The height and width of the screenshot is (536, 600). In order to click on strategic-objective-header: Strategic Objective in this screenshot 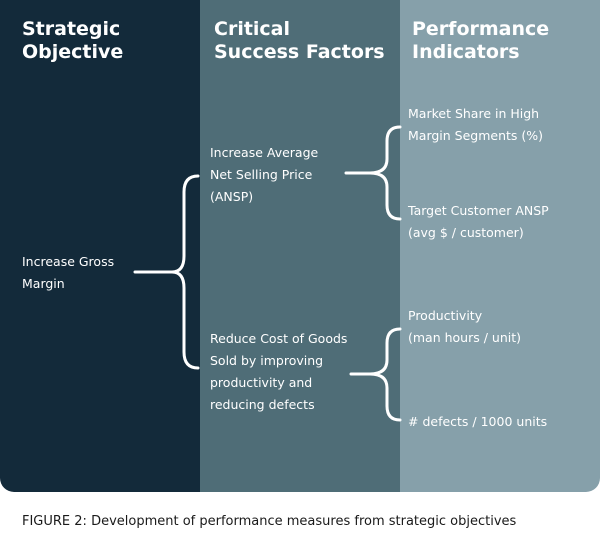, I will do `click(73, 40)`.